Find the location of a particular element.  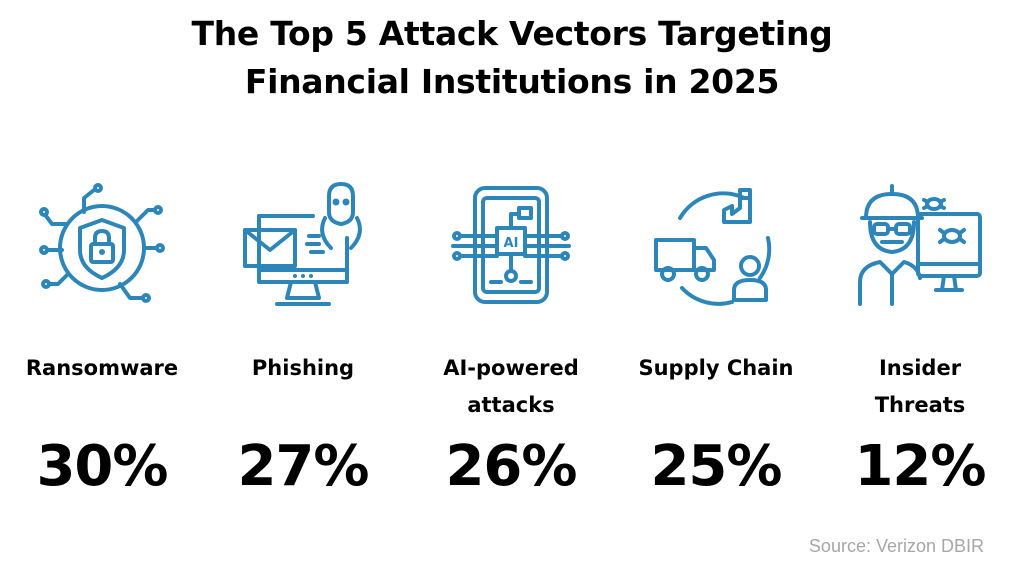

vector-label-line: AI-powered is located at coordinates (511, 368).